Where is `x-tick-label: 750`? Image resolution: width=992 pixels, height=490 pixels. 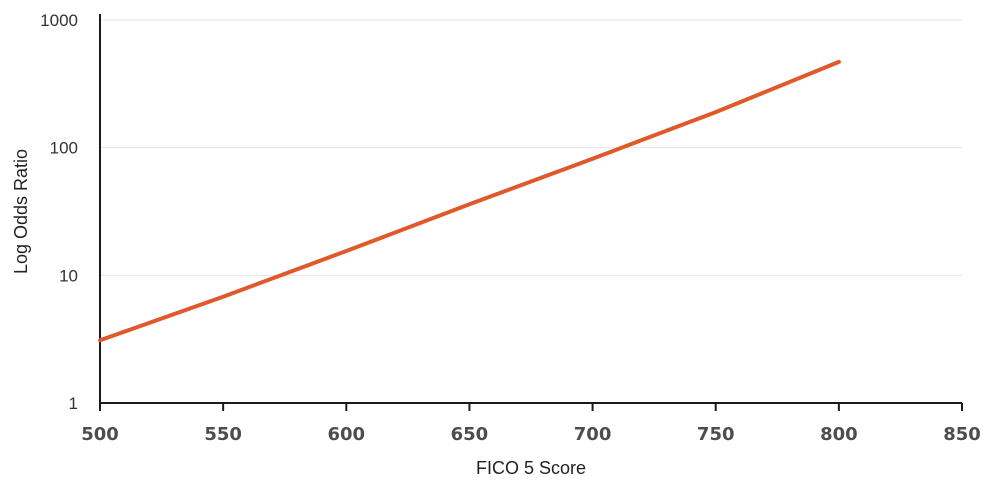
x-tick-label: 750 is located at coordinates (716, 434).